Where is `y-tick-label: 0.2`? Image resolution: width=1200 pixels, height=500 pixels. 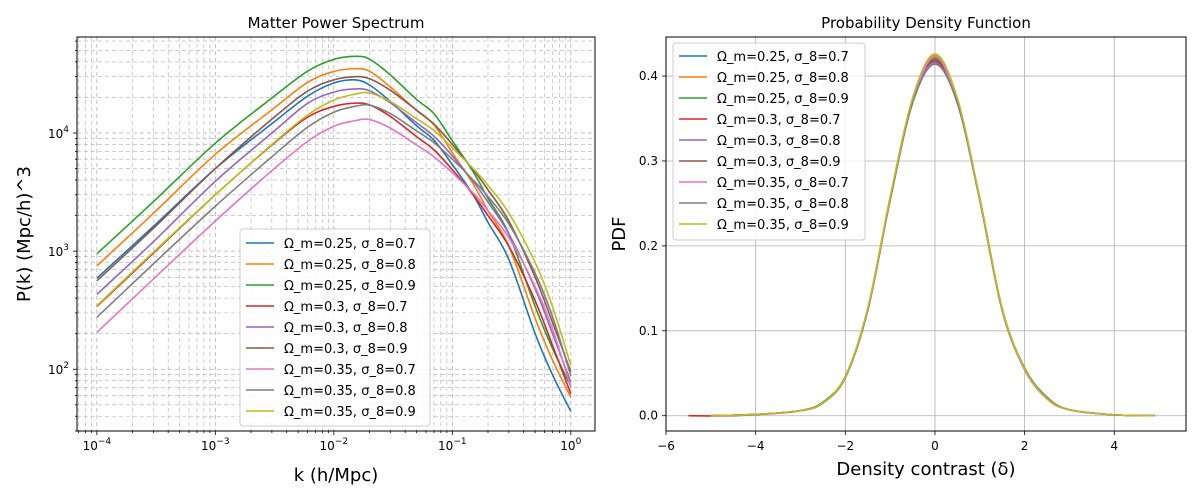
y-tick-label: 0.2 is located at coordinates (648, 246).